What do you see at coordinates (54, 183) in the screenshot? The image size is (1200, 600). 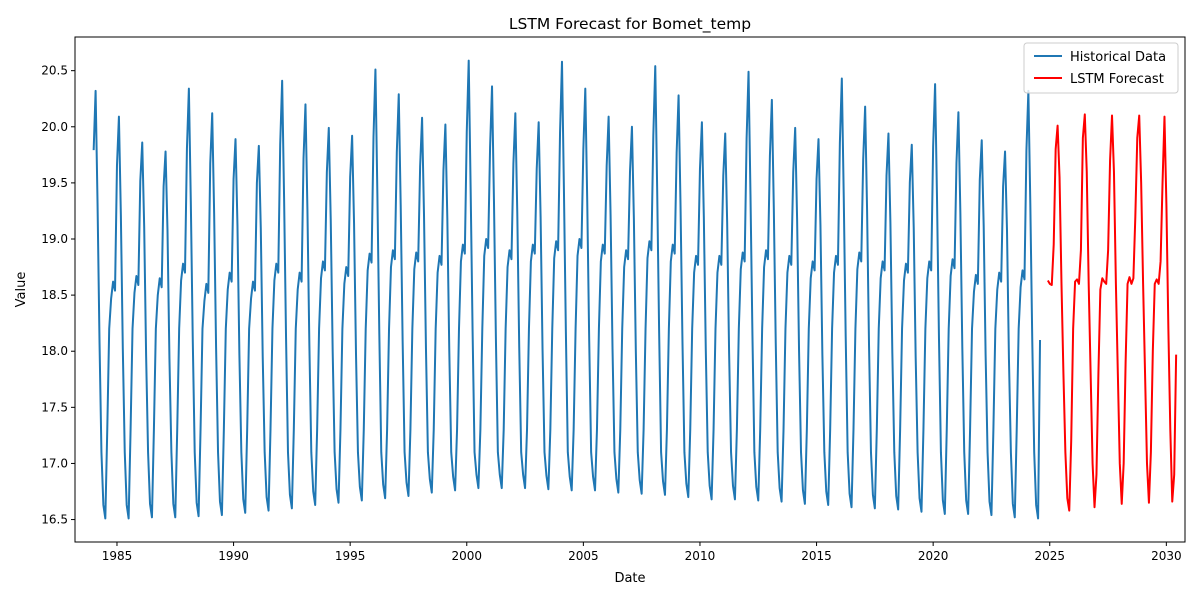 I see `y-tick-label-19.5: 19.5` at bounding box center [54, 183].